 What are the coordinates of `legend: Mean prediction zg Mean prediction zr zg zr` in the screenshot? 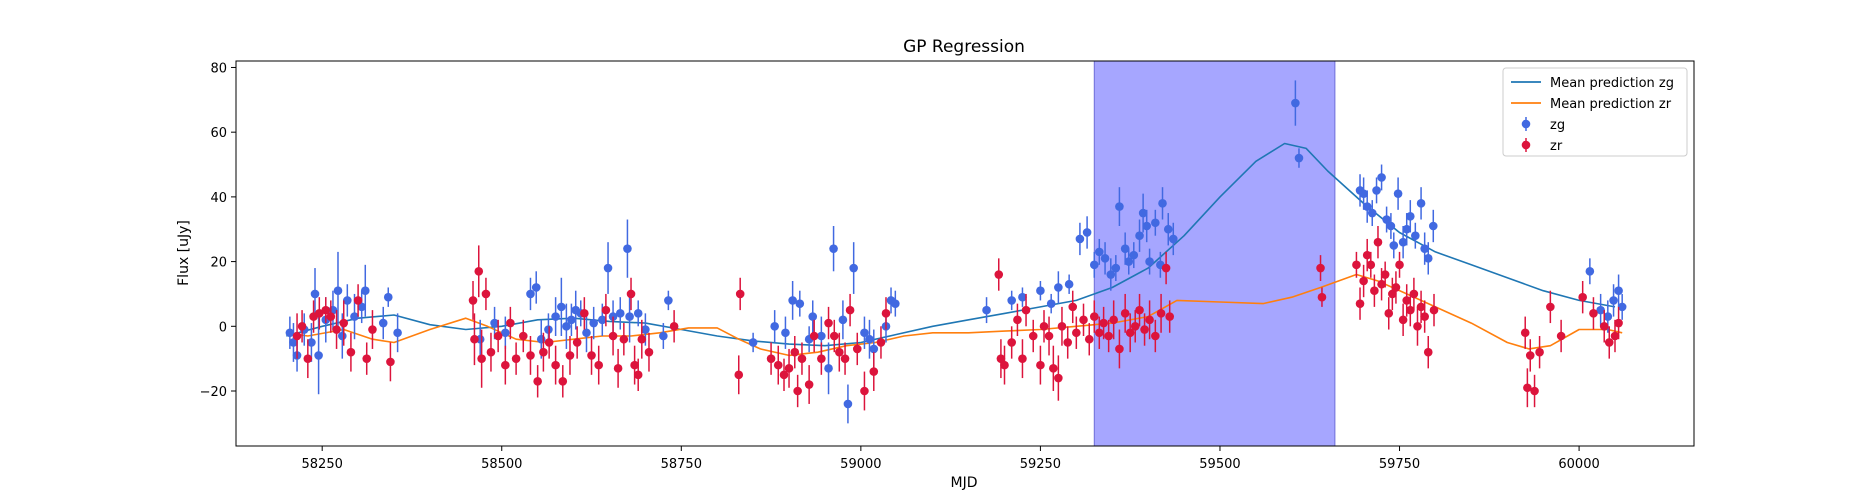 It's located at (1595, 112).